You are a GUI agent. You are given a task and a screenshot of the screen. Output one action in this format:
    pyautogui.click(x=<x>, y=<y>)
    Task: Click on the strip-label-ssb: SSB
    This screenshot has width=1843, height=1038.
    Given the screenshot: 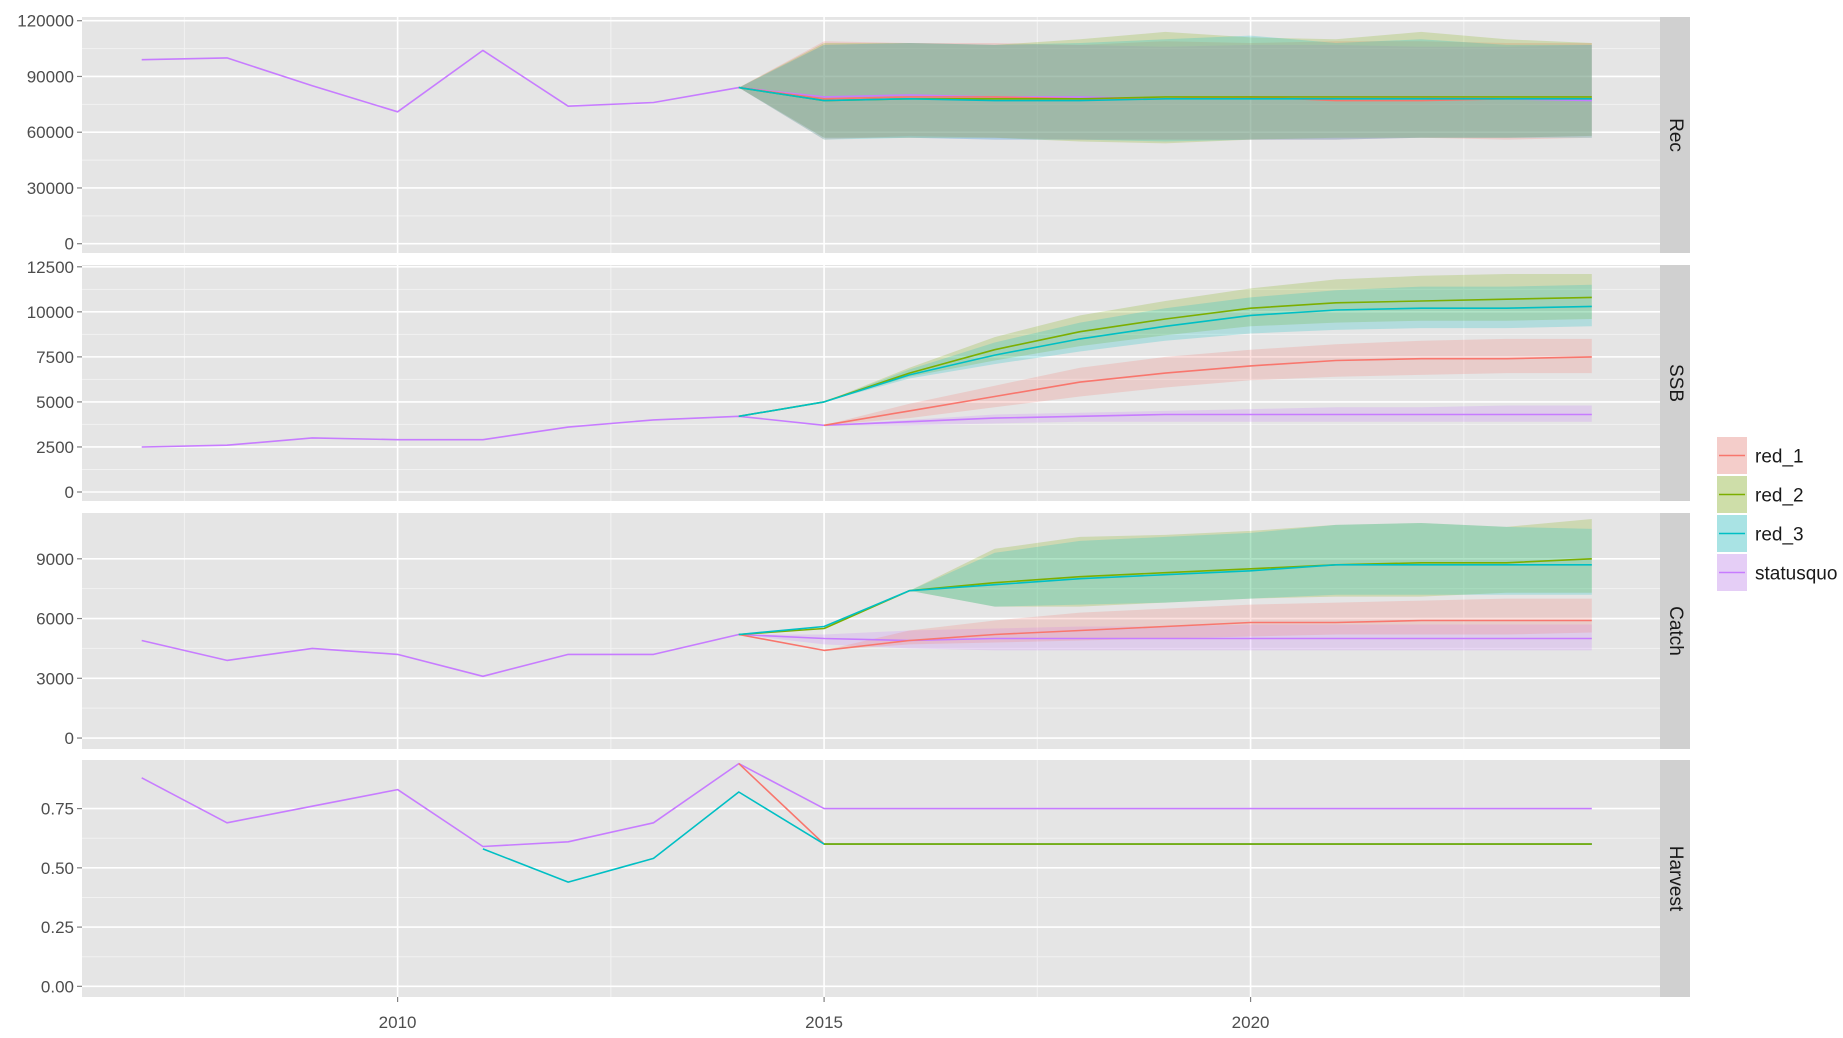 What is the action you would take?
    pyautogui.click(x=1675, y=383)
    